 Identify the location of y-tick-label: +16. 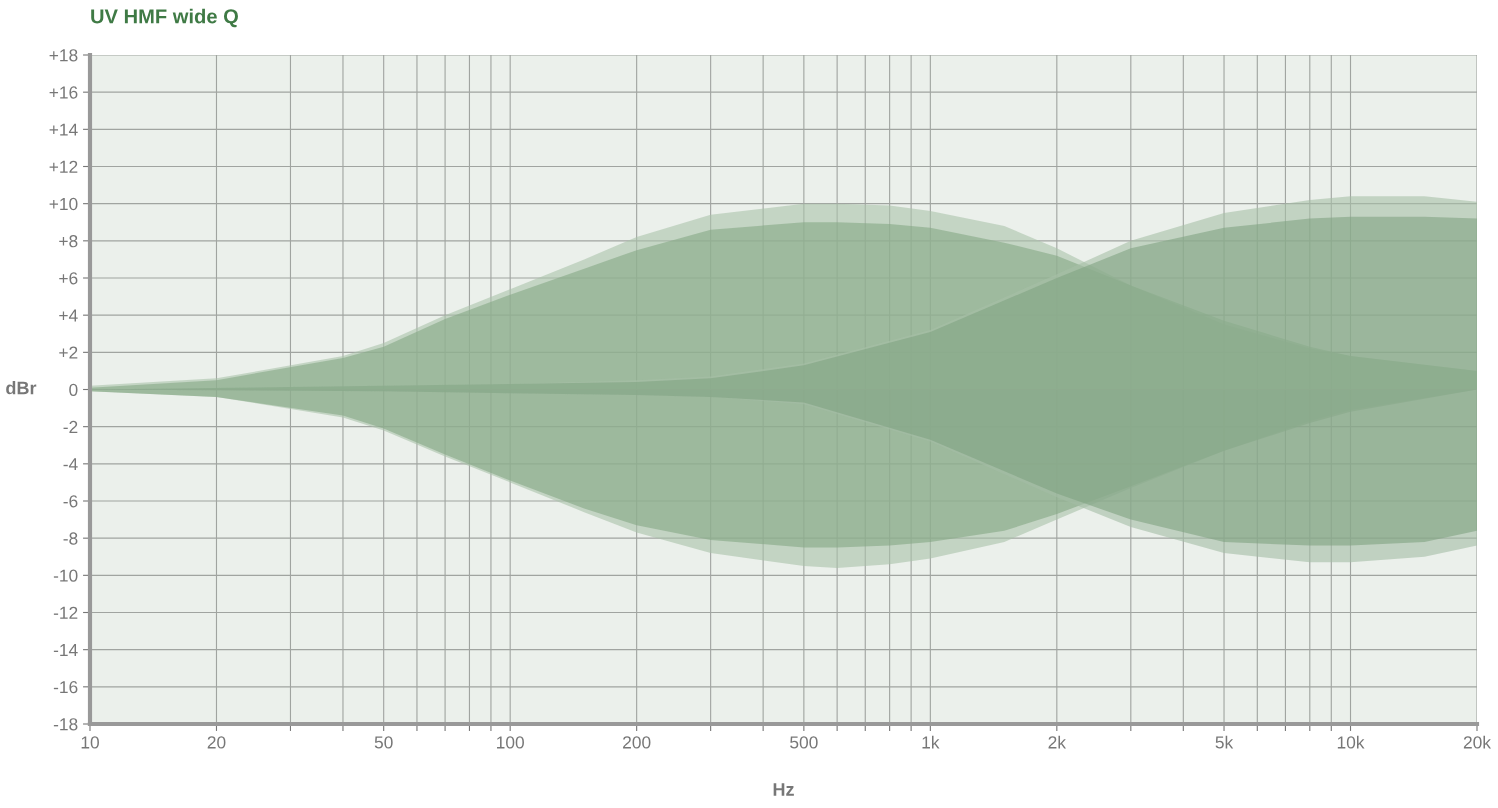
(63, 92).